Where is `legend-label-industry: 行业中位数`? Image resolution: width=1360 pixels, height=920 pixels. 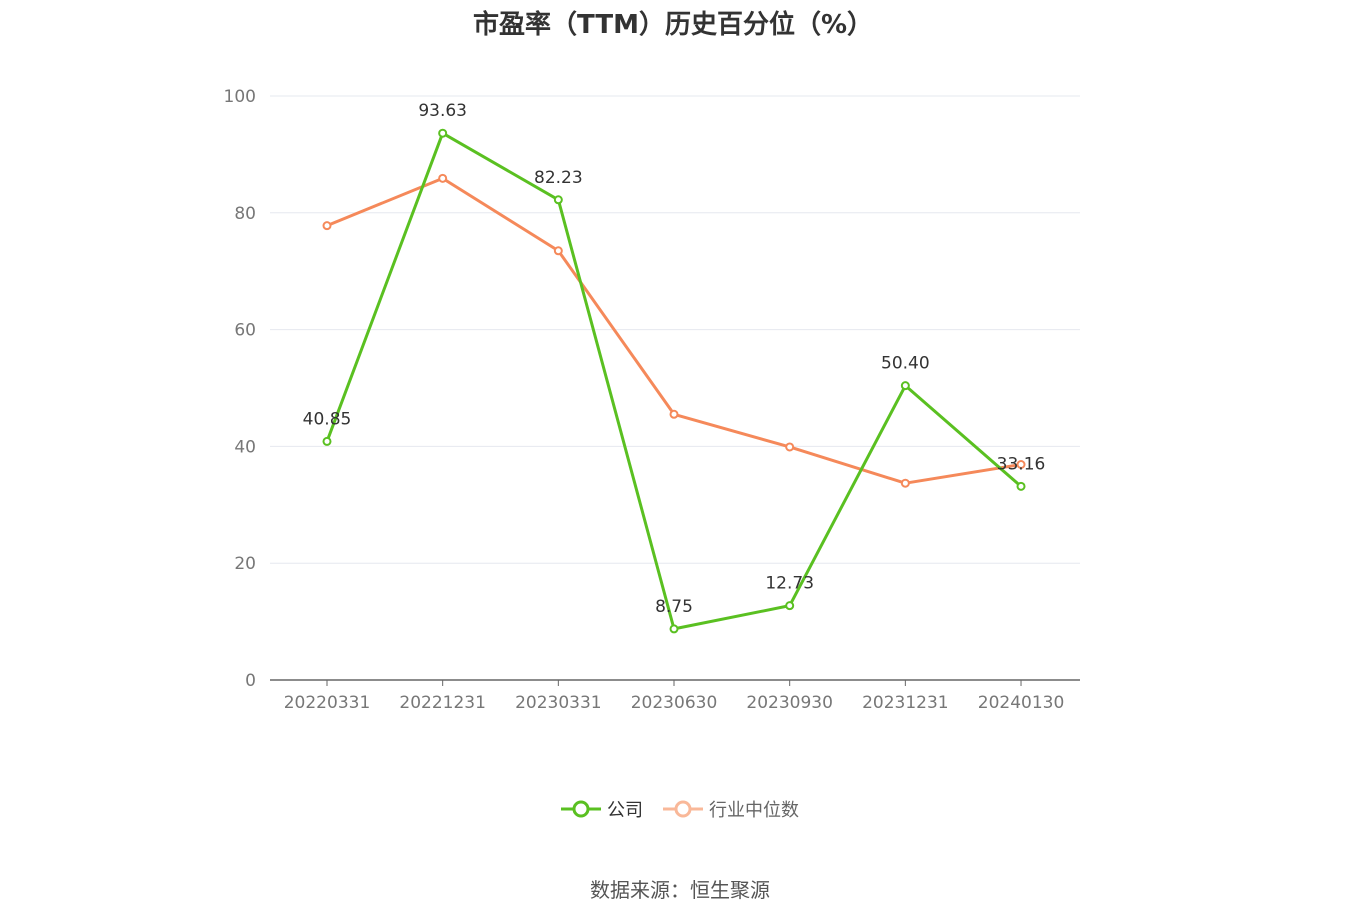 legend-label-industry: 行业中位数 is located at coordinates (754, 810).